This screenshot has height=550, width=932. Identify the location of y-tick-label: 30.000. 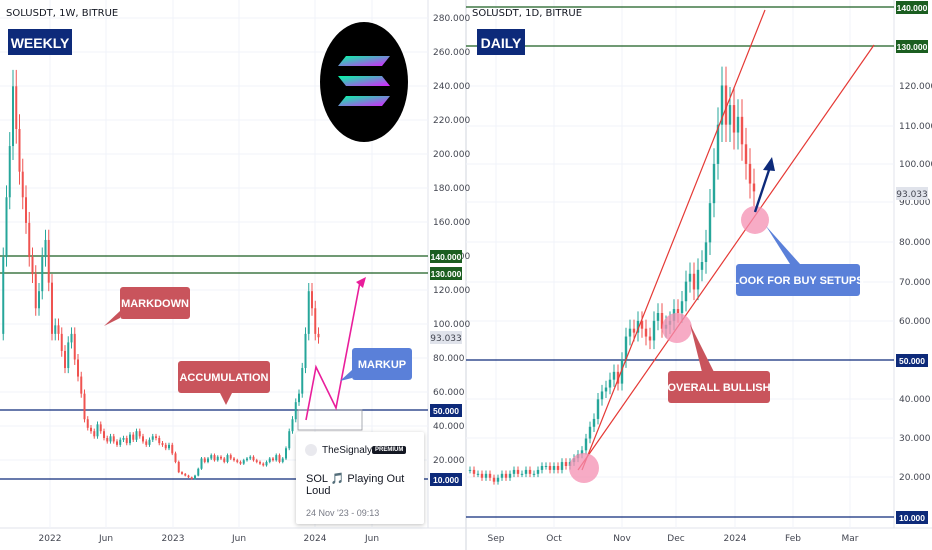
(915, 439).